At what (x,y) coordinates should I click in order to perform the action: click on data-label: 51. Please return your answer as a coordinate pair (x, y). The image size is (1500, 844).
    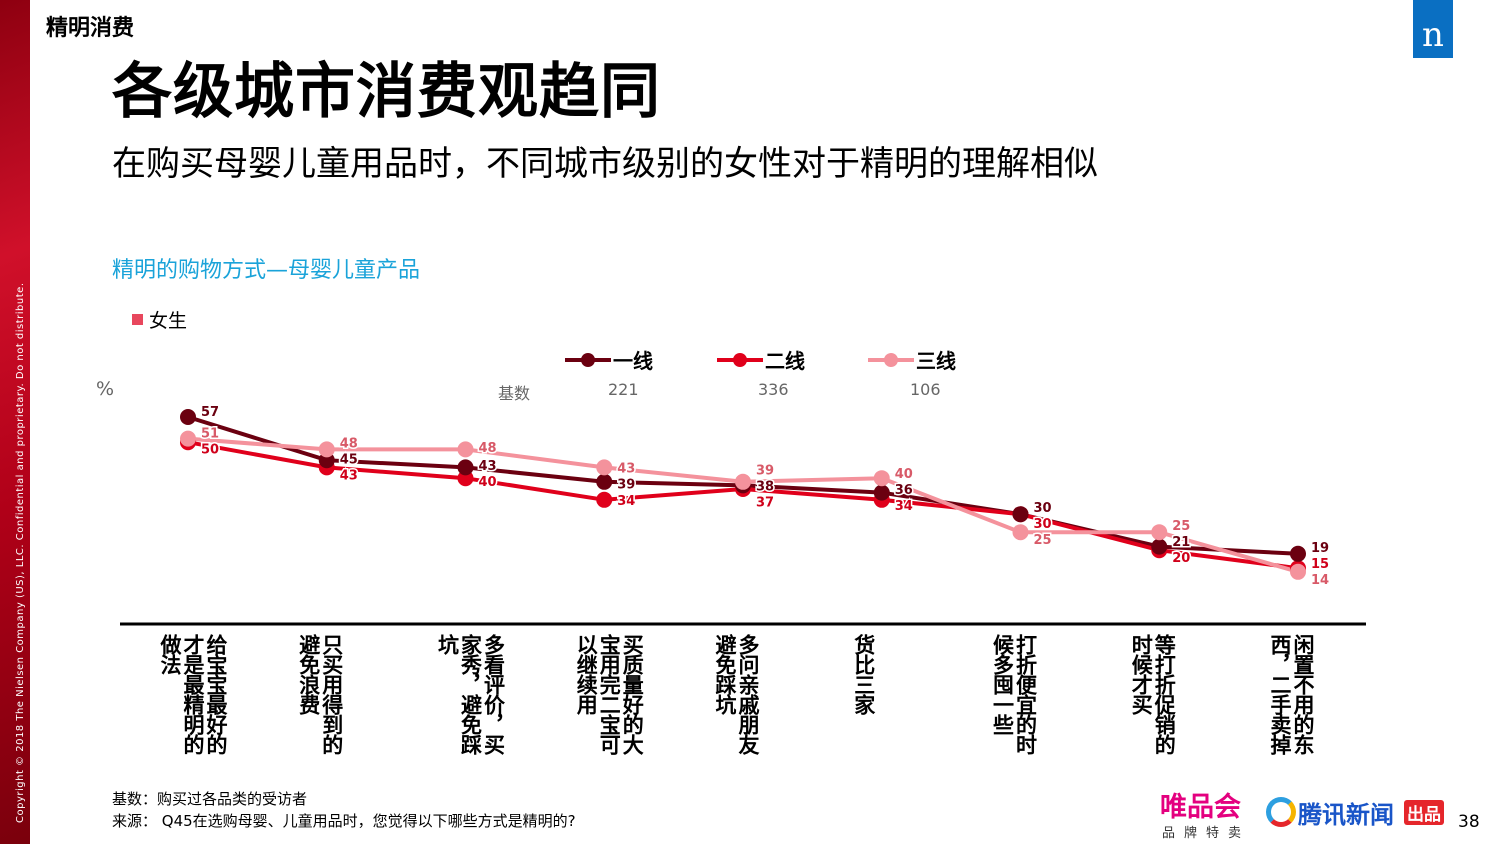
    Looking at the image, I should click on (210, 433).